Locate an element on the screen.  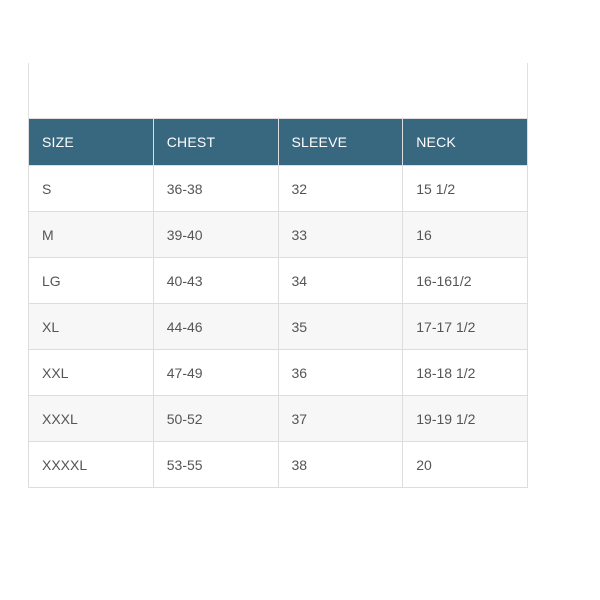
table-cell: 34 is located at coordinates (340, 280).